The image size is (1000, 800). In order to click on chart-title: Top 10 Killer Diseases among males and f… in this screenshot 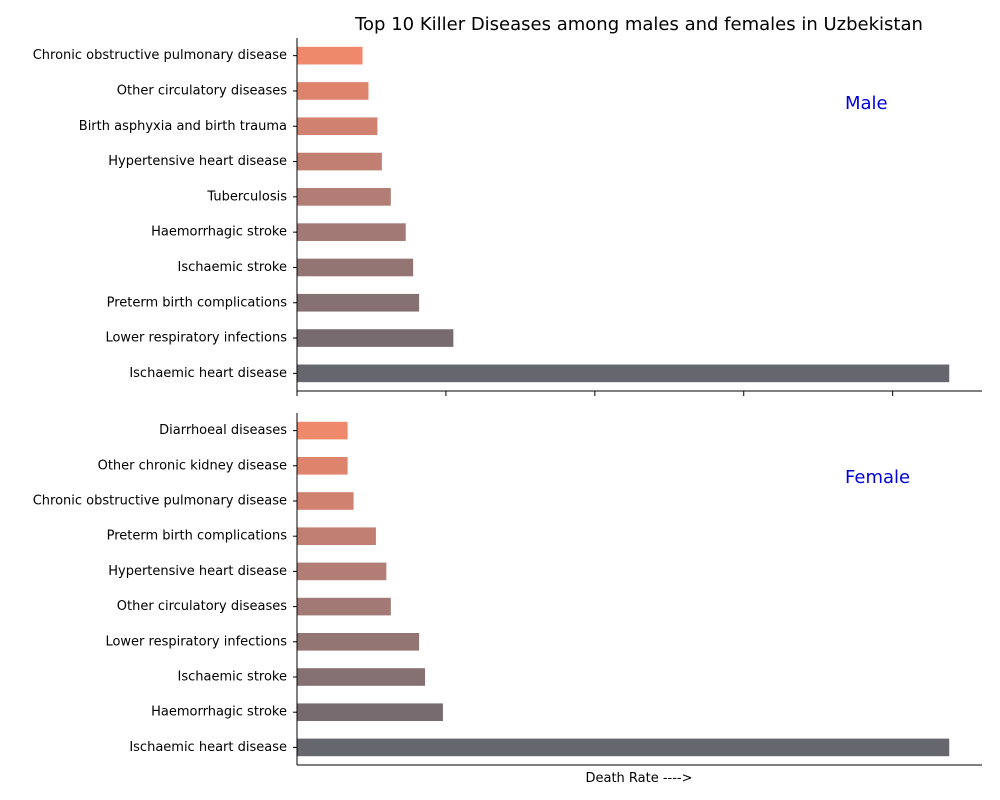, I will do `click(638, 24)`.